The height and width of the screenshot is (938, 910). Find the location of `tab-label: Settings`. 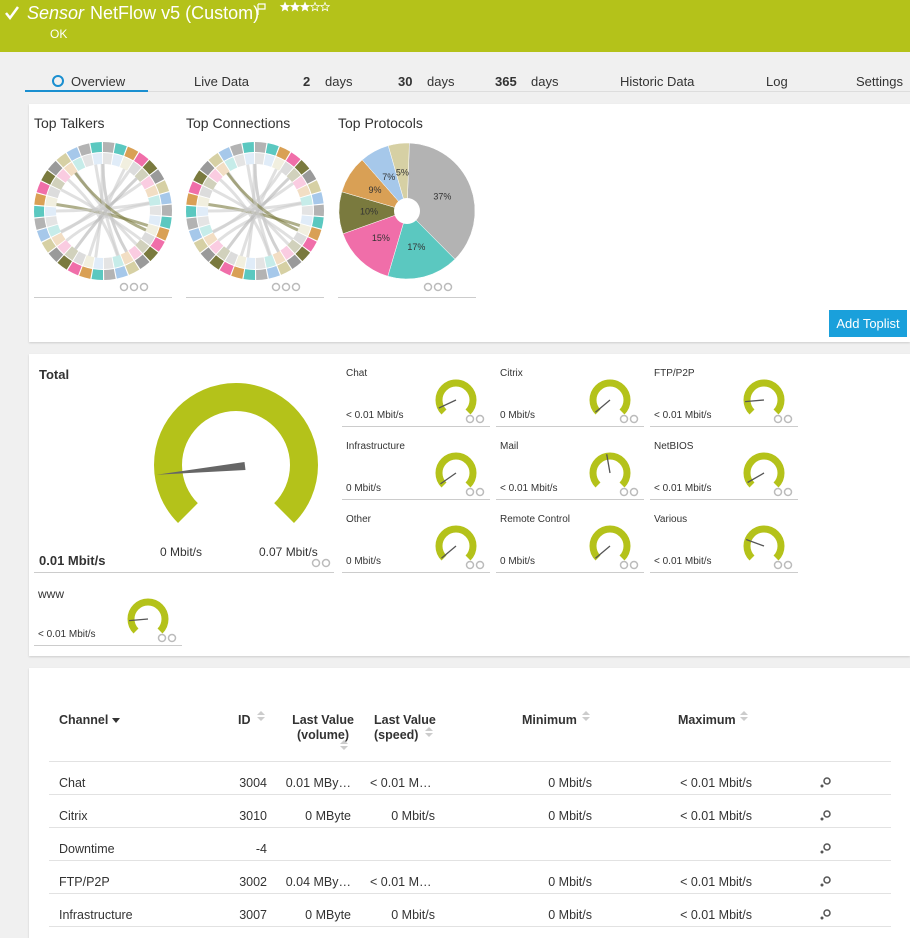

tab-label: Settings is located at coordinates (879, 81).